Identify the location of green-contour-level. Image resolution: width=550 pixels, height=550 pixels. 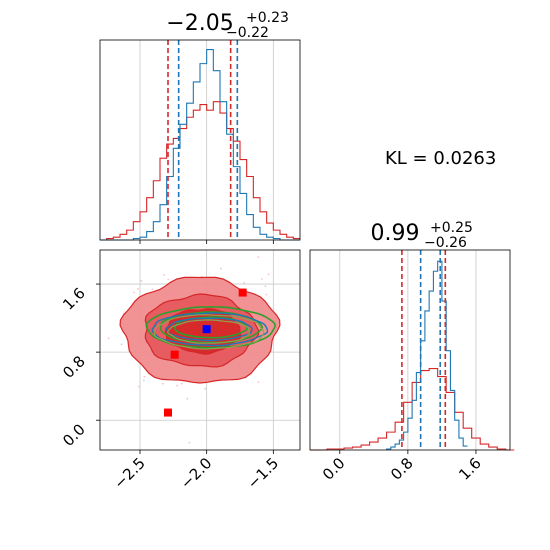
(211, 327).